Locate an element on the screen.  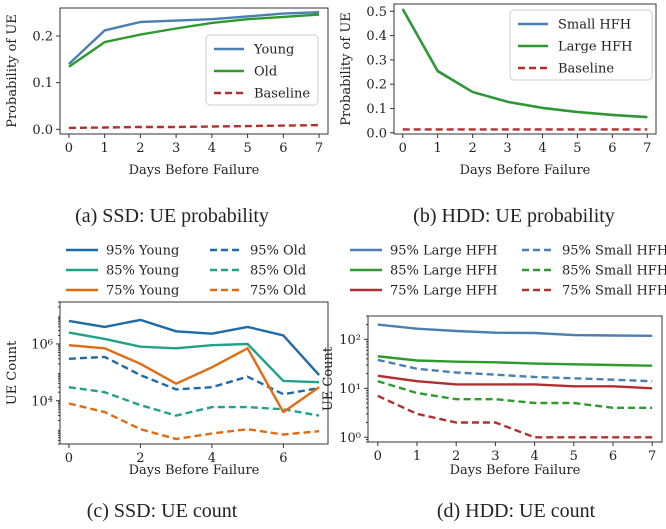
legend-label: 85% Small HFH is located at coordinates (614, 271).